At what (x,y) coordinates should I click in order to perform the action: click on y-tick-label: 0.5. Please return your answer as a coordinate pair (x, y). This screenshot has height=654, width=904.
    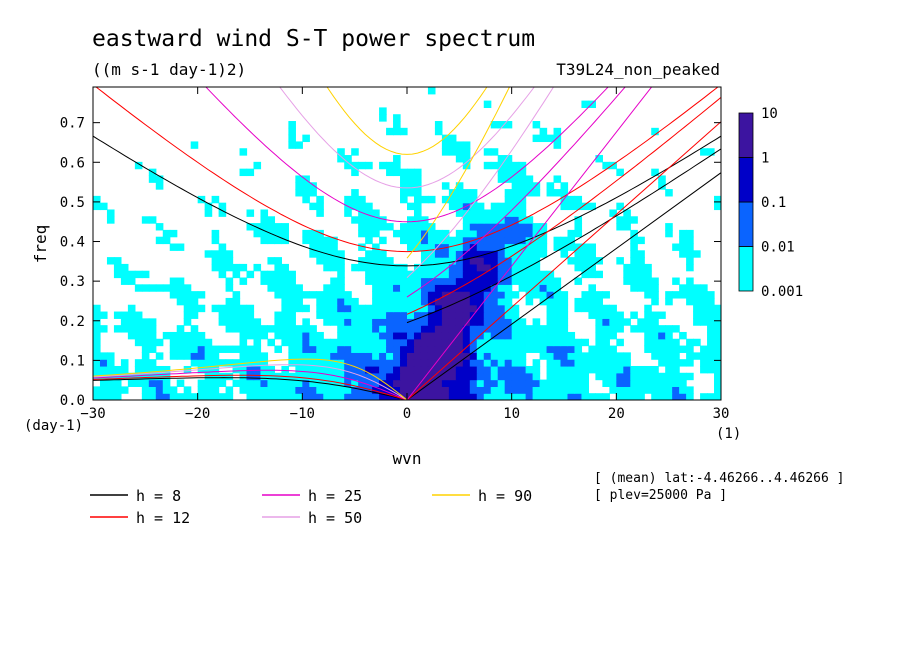
    Looking at the image, I should click on (72, 203).